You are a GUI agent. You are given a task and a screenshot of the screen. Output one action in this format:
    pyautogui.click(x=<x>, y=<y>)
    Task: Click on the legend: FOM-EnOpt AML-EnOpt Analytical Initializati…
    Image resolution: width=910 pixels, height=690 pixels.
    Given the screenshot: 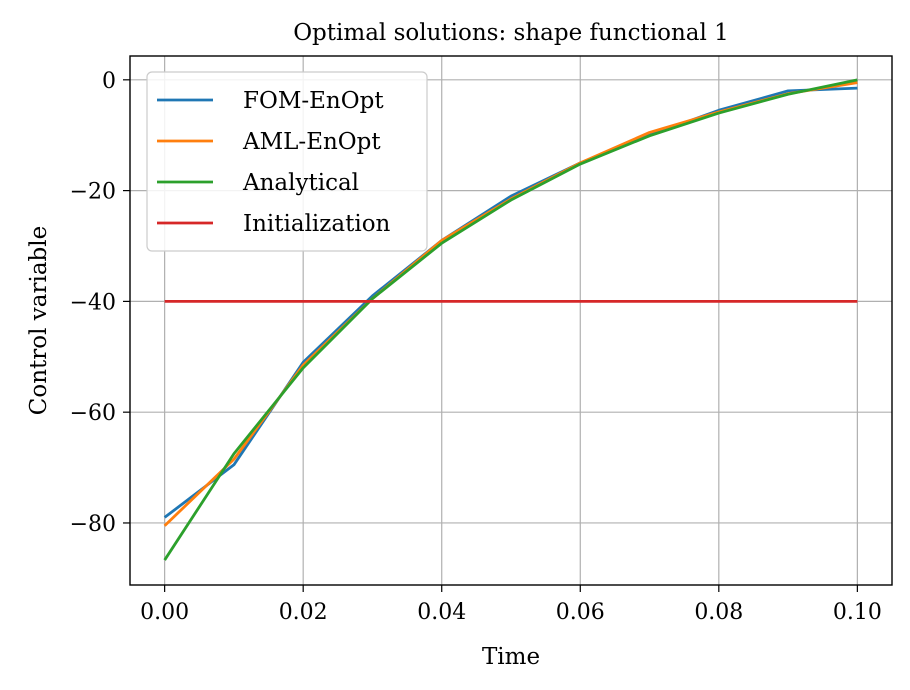 What is the action you would take?
    pyautogui.click(x=287, y=161)
    